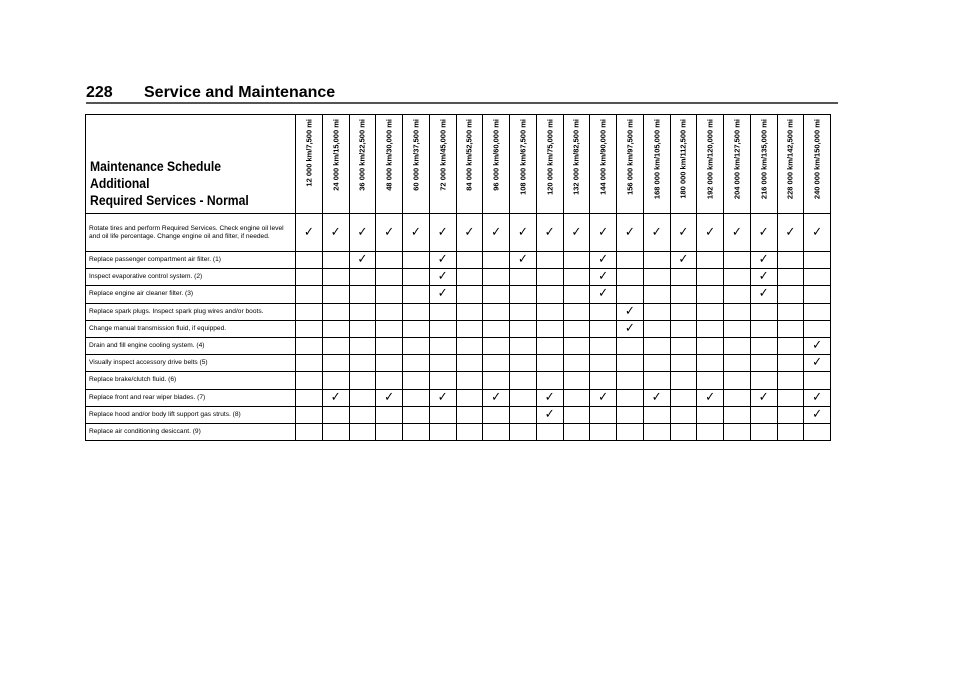 The width and height of the screenshot is (960, 678). I want to click on column-header-label: 36 000 km/22,500 mi, so click(362, 155).